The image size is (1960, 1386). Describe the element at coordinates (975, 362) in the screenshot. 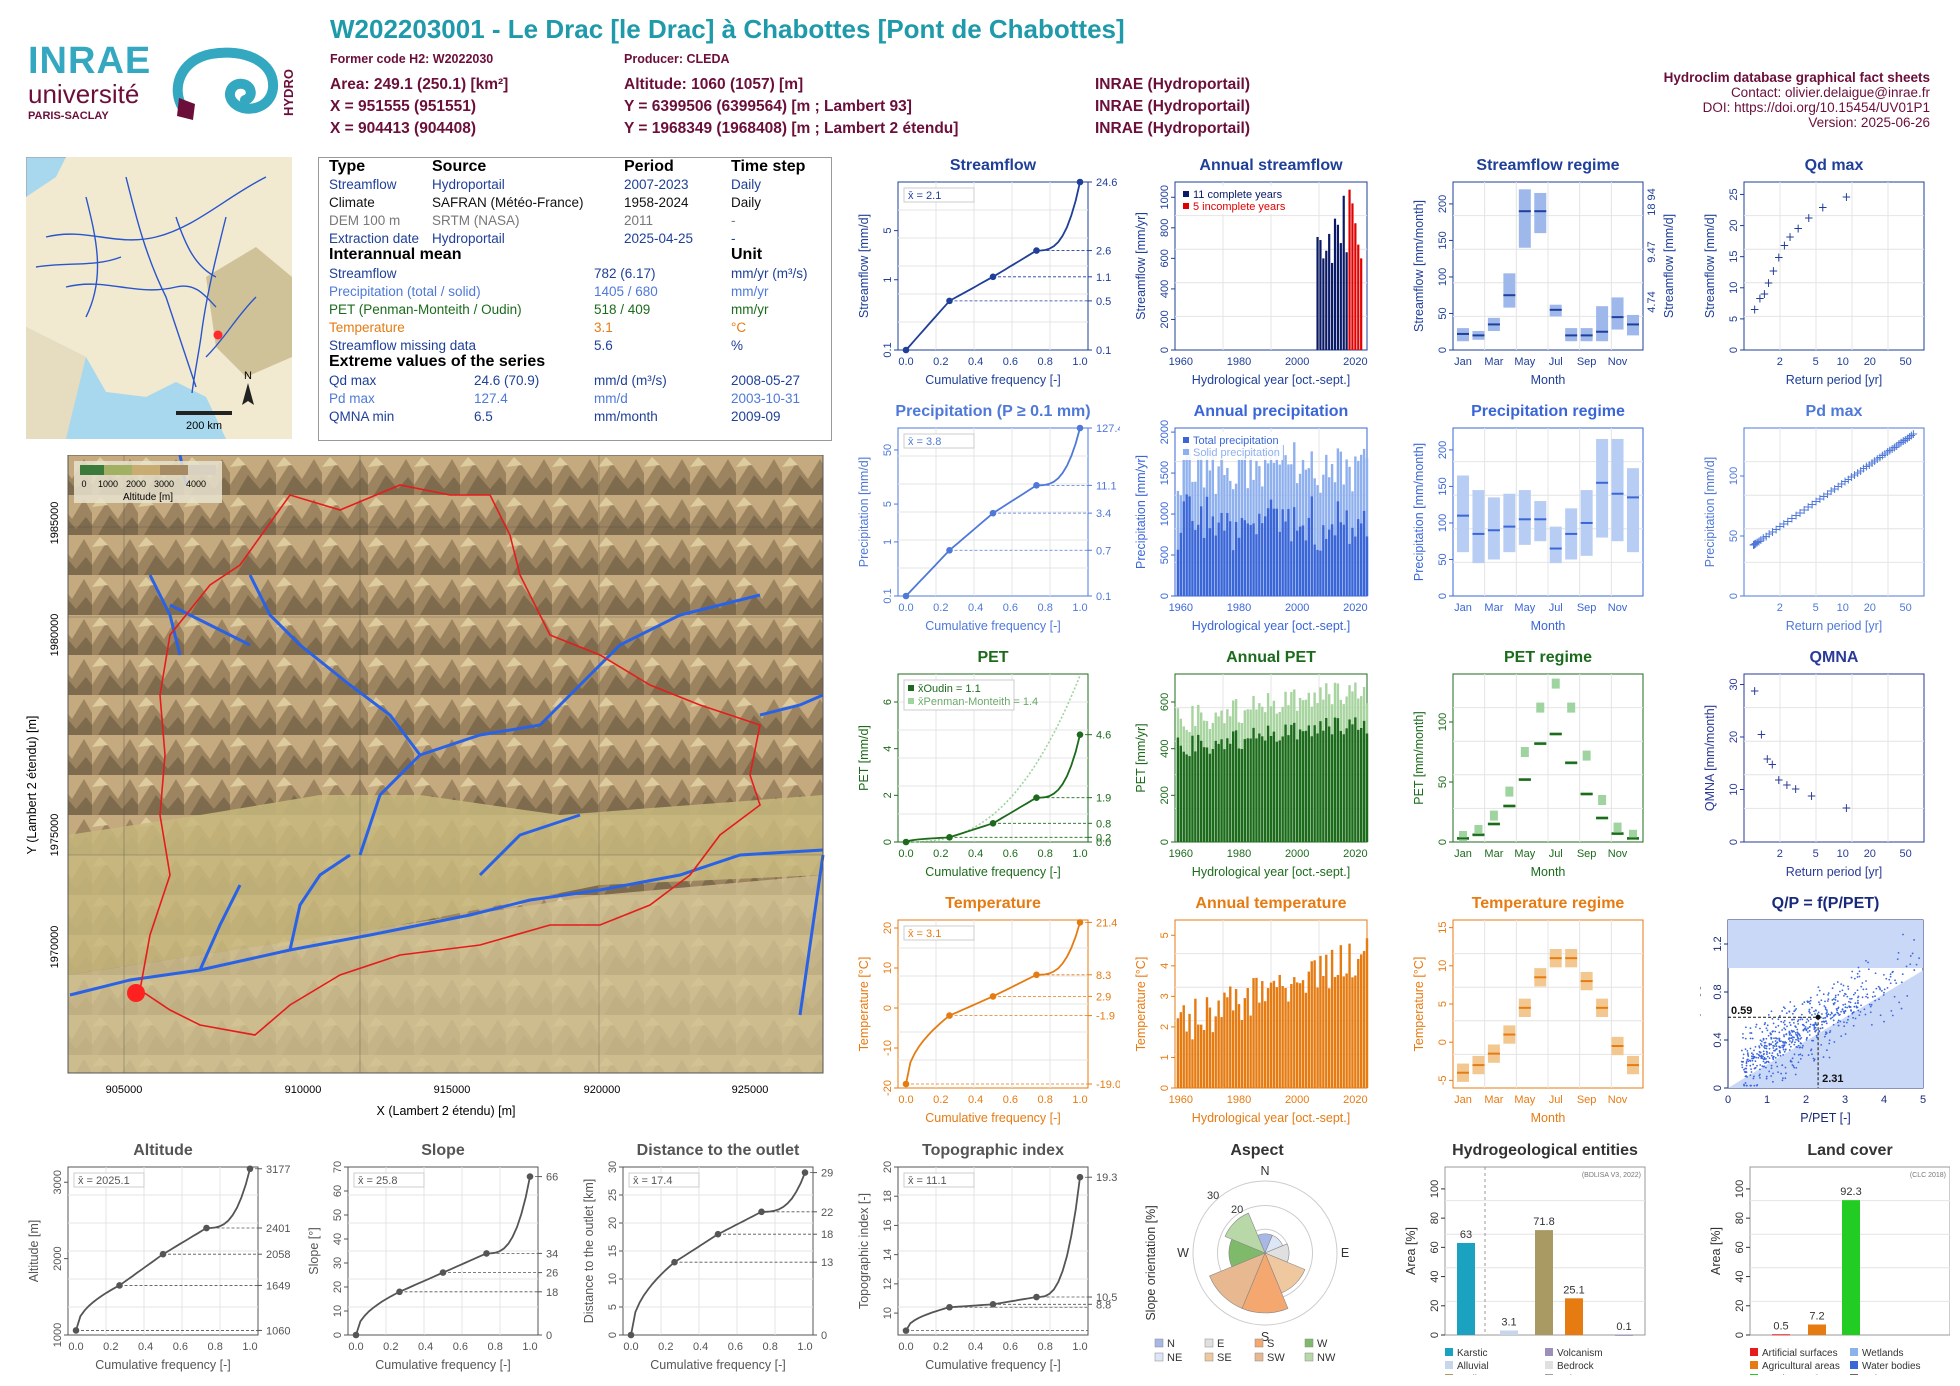

I see `x-tick-label: 0.4` at that location.